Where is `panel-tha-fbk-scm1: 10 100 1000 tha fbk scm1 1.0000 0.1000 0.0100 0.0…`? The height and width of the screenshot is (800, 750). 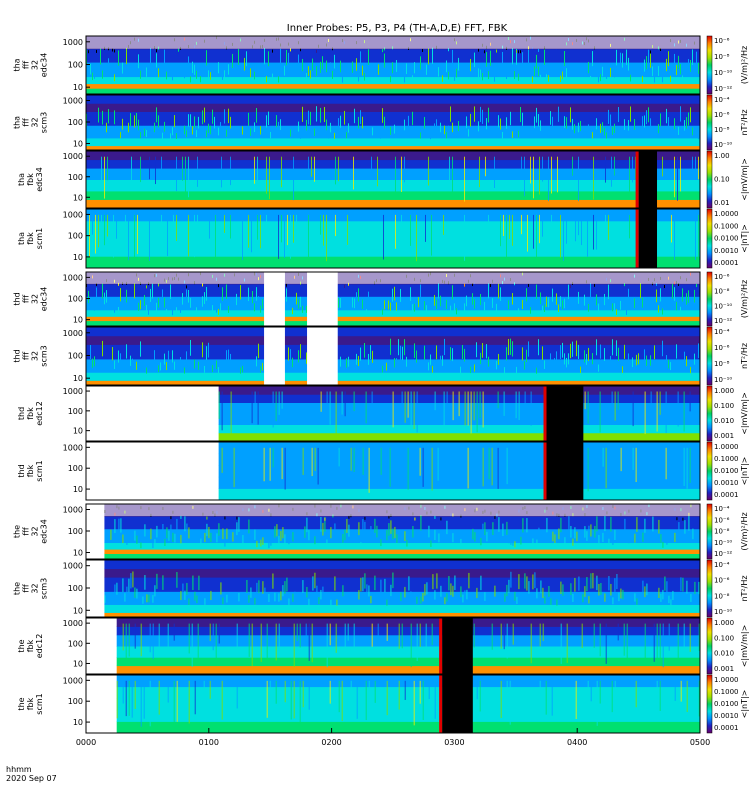 panel-tha-fbk-scm1: 10 100 1000 tha fbk scm1 1.0000 0.1000 0.0100 0.0… is located at coordinates (383, 238).